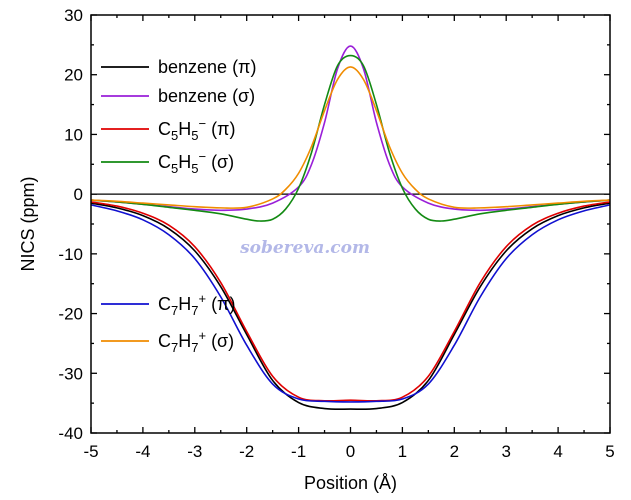  What do you see at coordinates (402, 451) in the screenshot?
I see `x-tick-label: 1` at bounding box center [402, 451].